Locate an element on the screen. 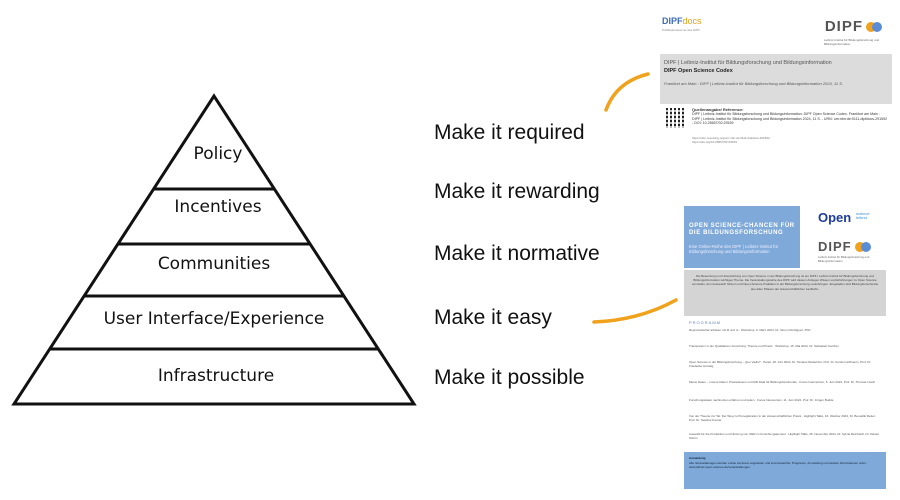 This screenshot has height=500, width=900. open-sub-science: science is located at coordinates (863, 213).